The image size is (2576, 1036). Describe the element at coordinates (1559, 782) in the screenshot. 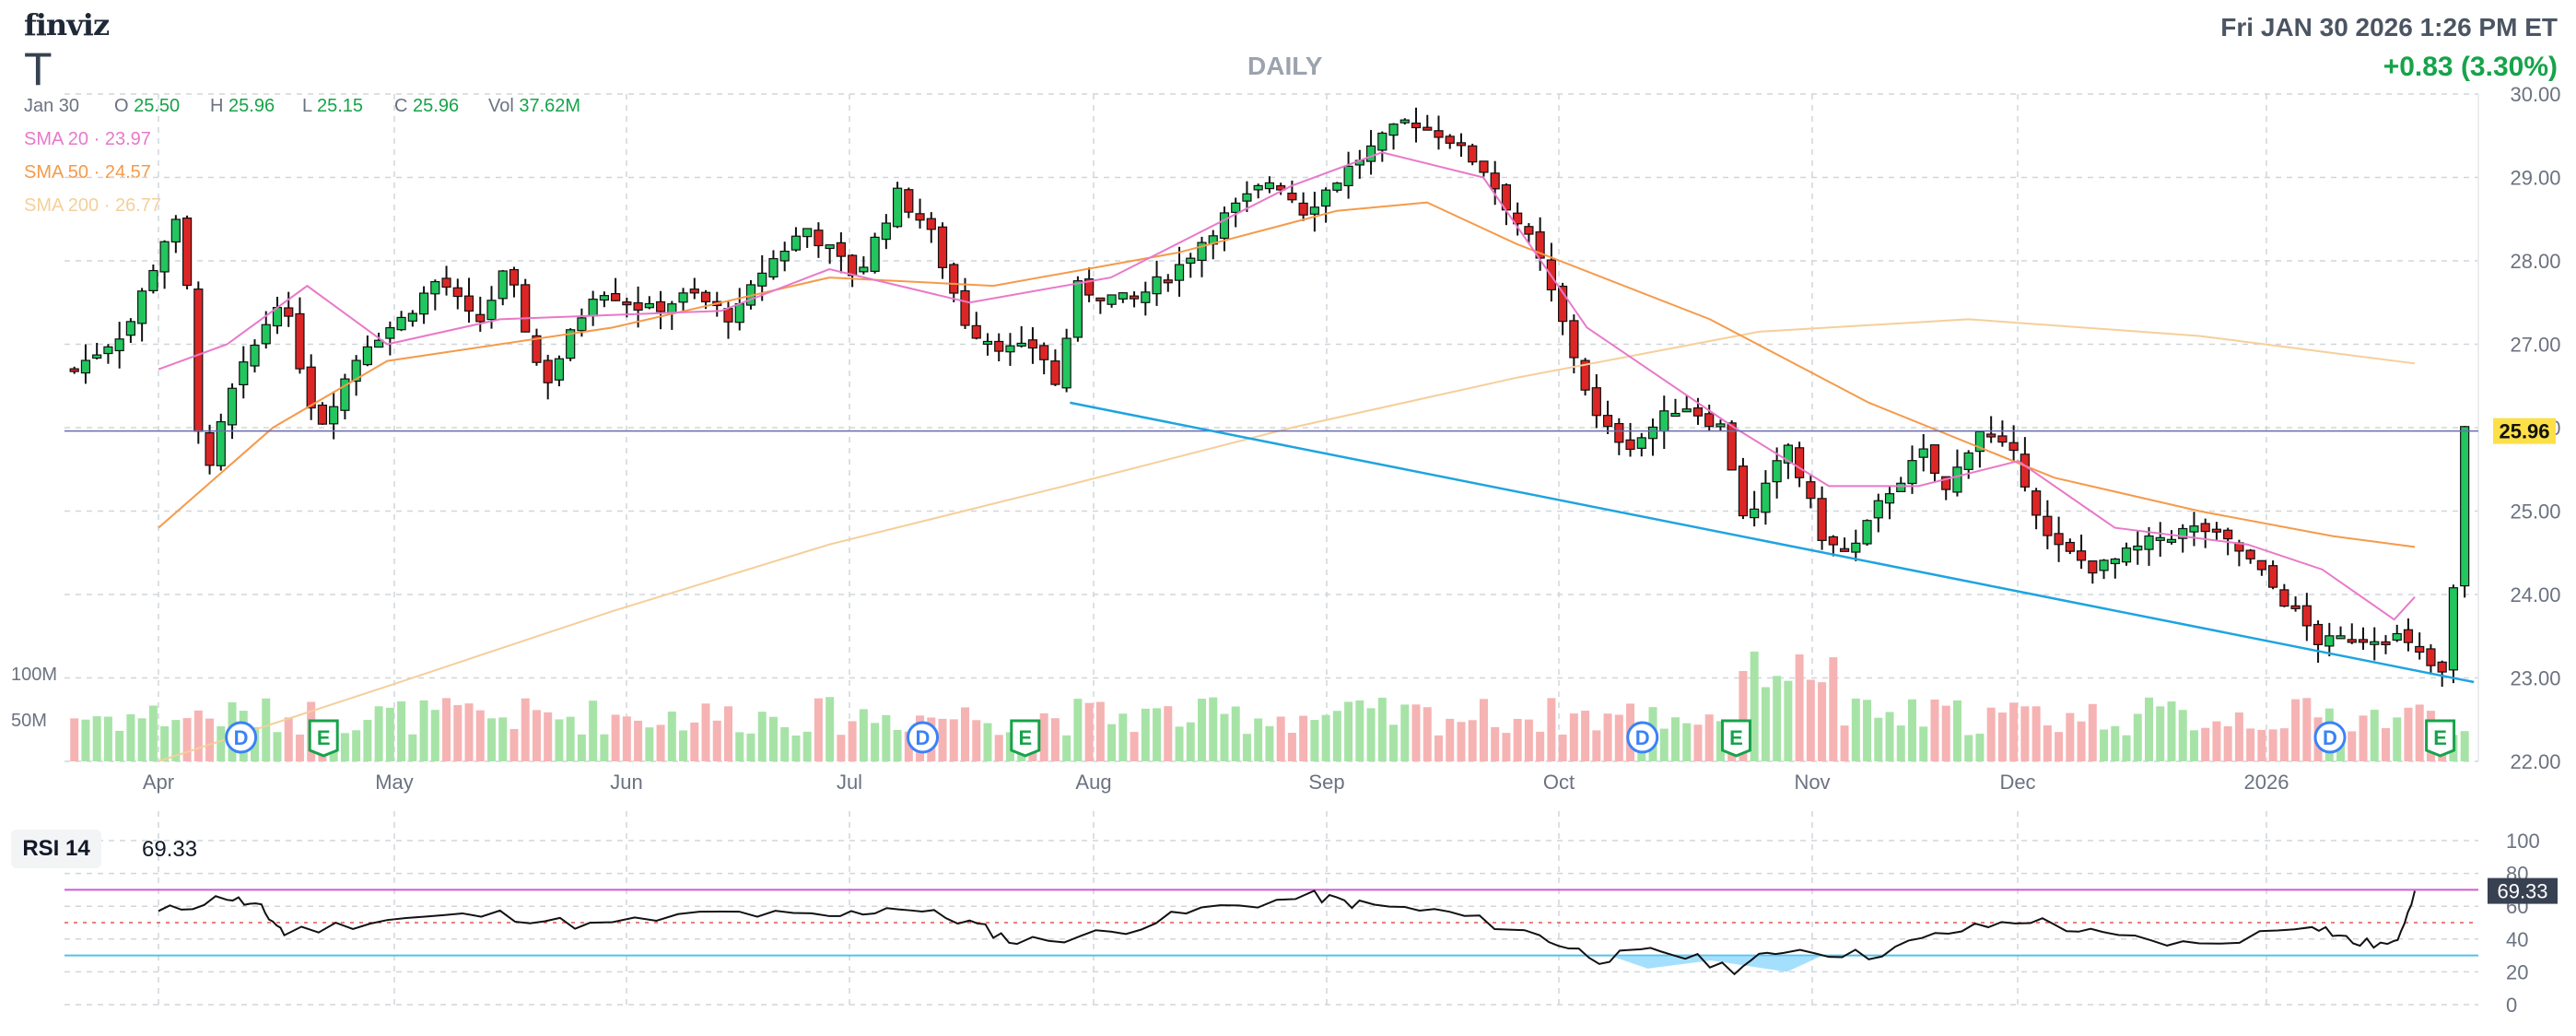

I see `time-tick-label: Oct` at that location.